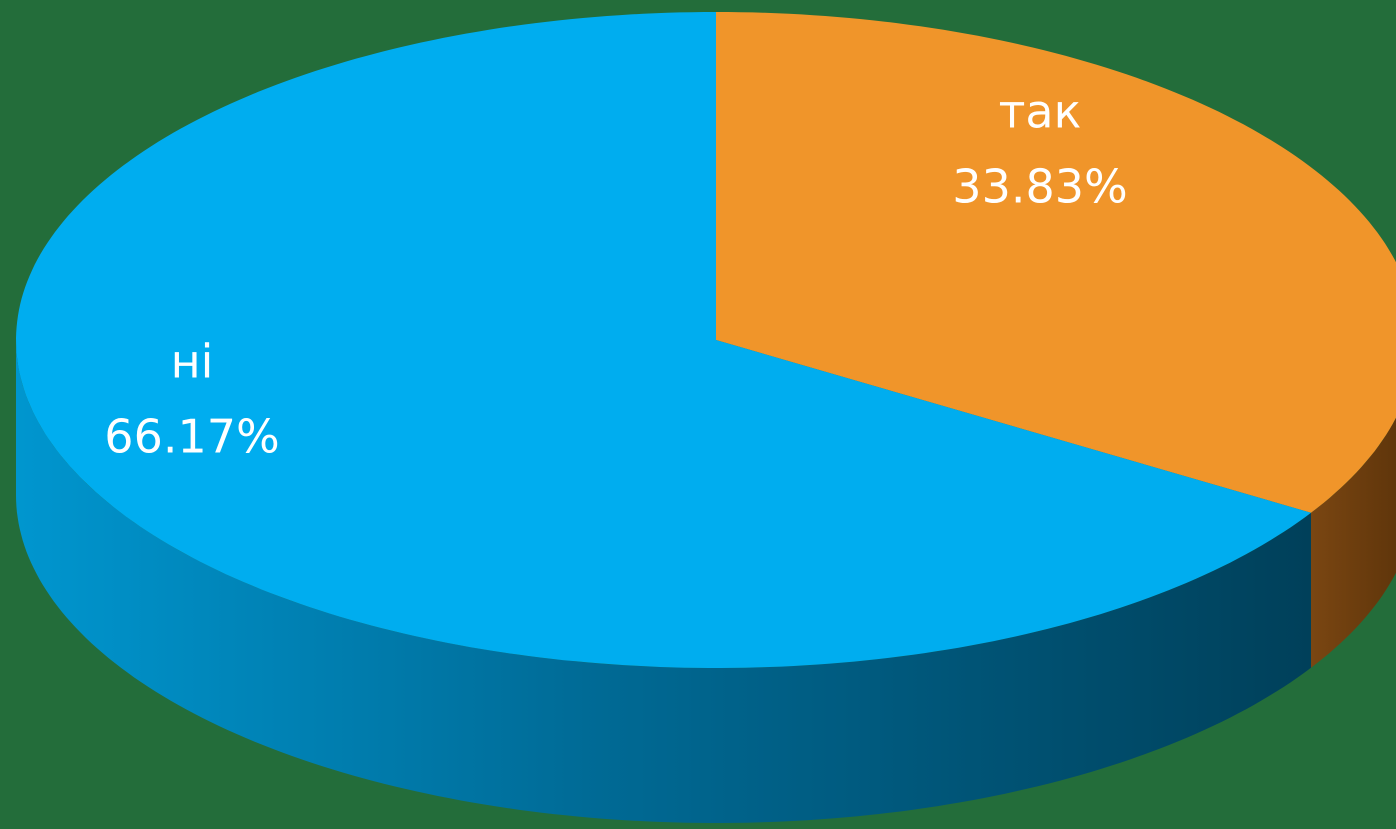  What do you see at coordinates (1039, 187) in the screenshot?
I see `slice-value-label: 33.83%` at bounding box center [1039, 187].